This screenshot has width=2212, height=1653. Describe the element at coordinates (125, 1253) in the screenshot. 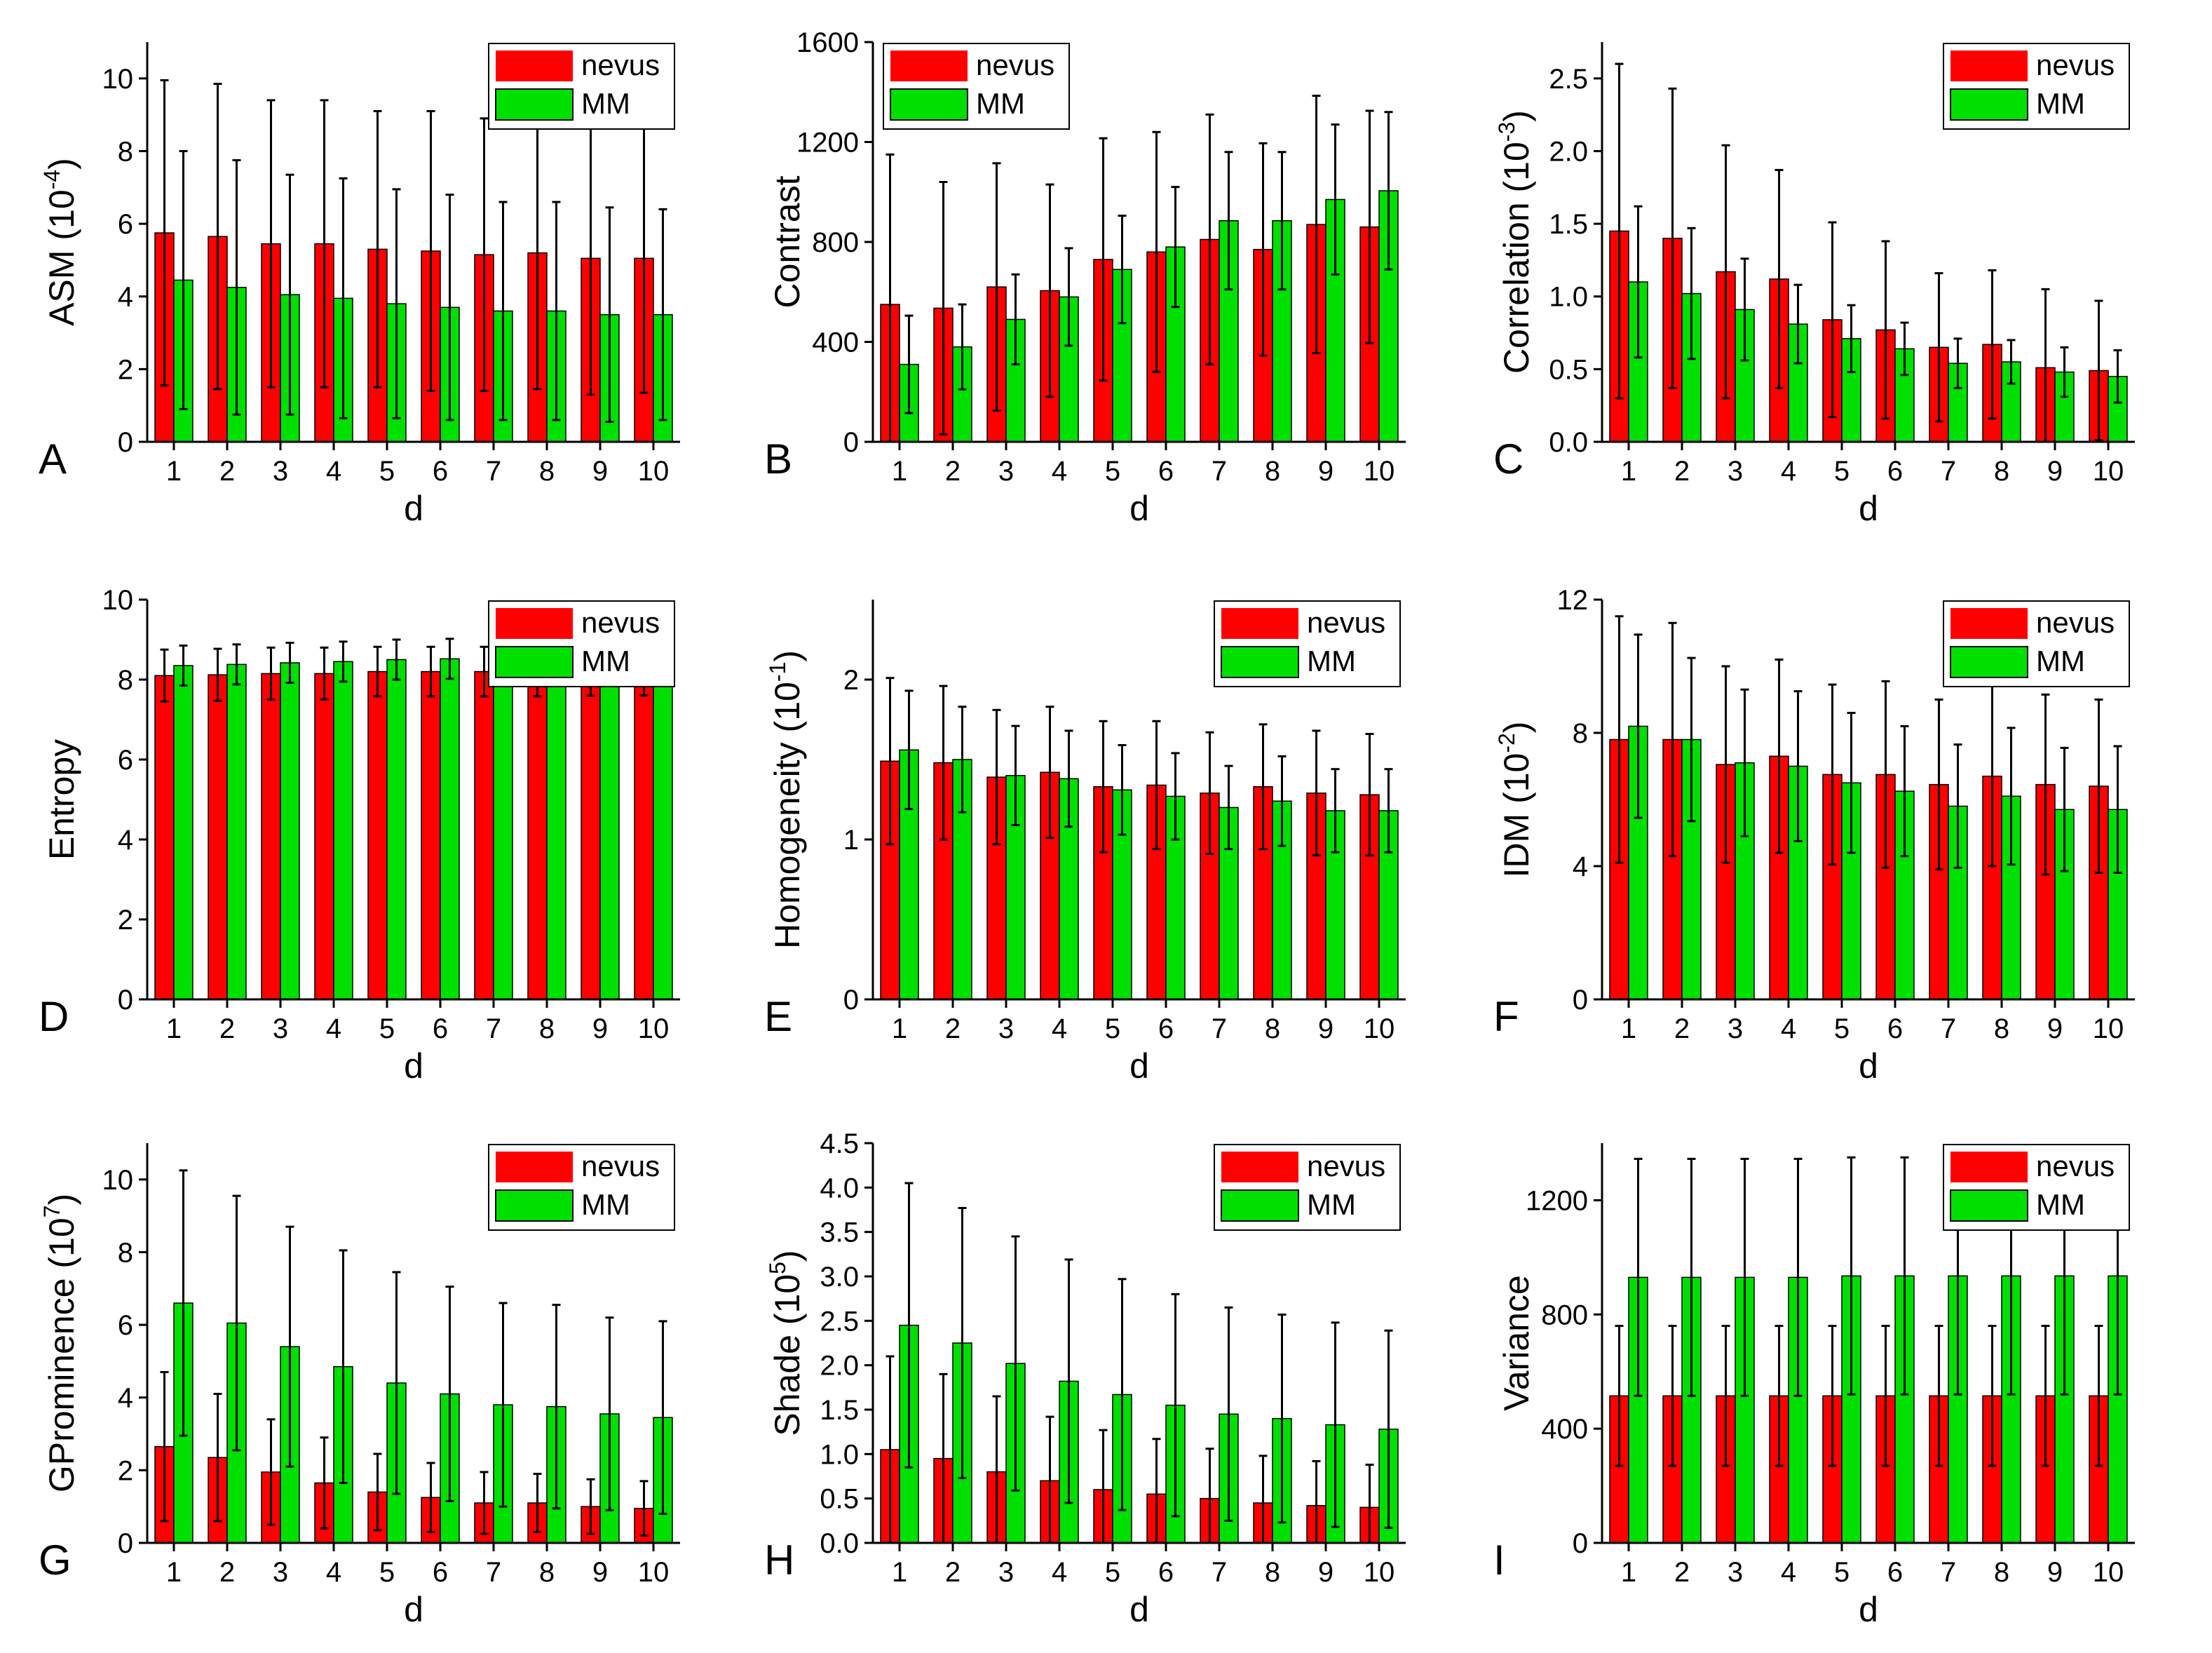

I see `chart-g-y-tick-label: 8` at that location.